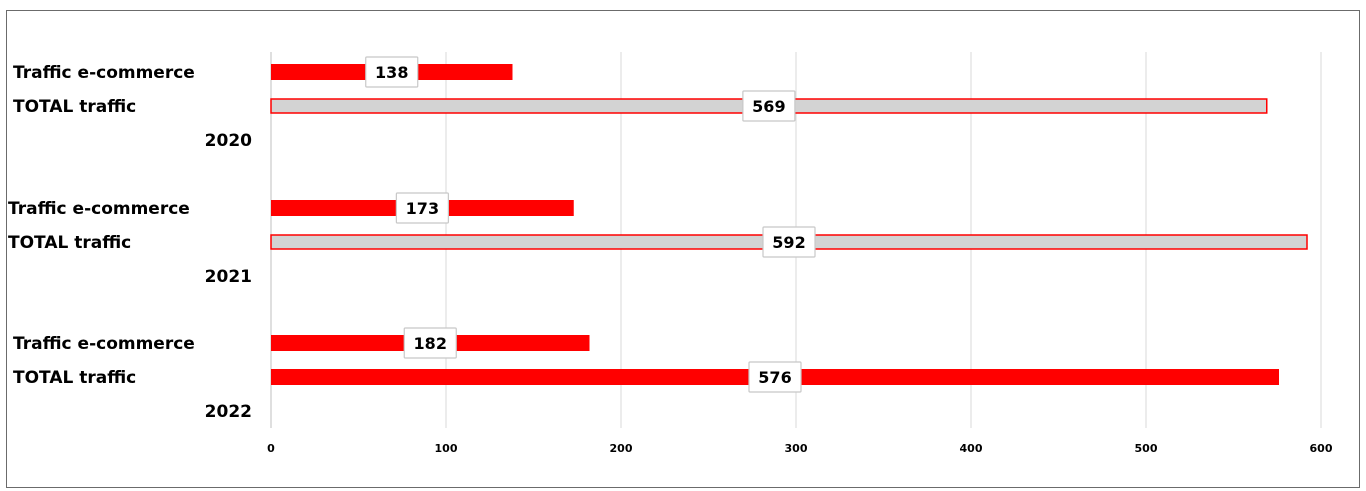  I want to click on data-label: 173, so click(422, 208).